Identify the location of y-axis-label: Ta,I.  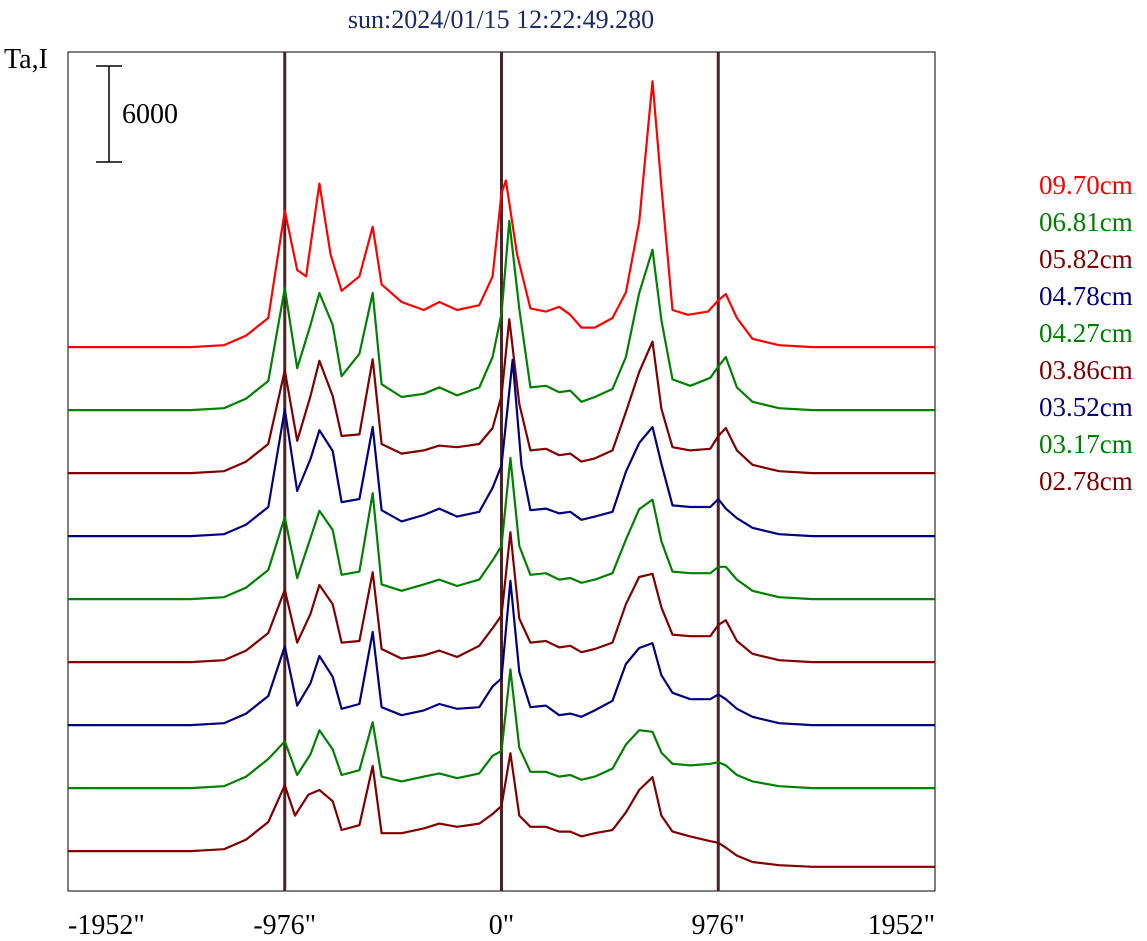
(26, 59).